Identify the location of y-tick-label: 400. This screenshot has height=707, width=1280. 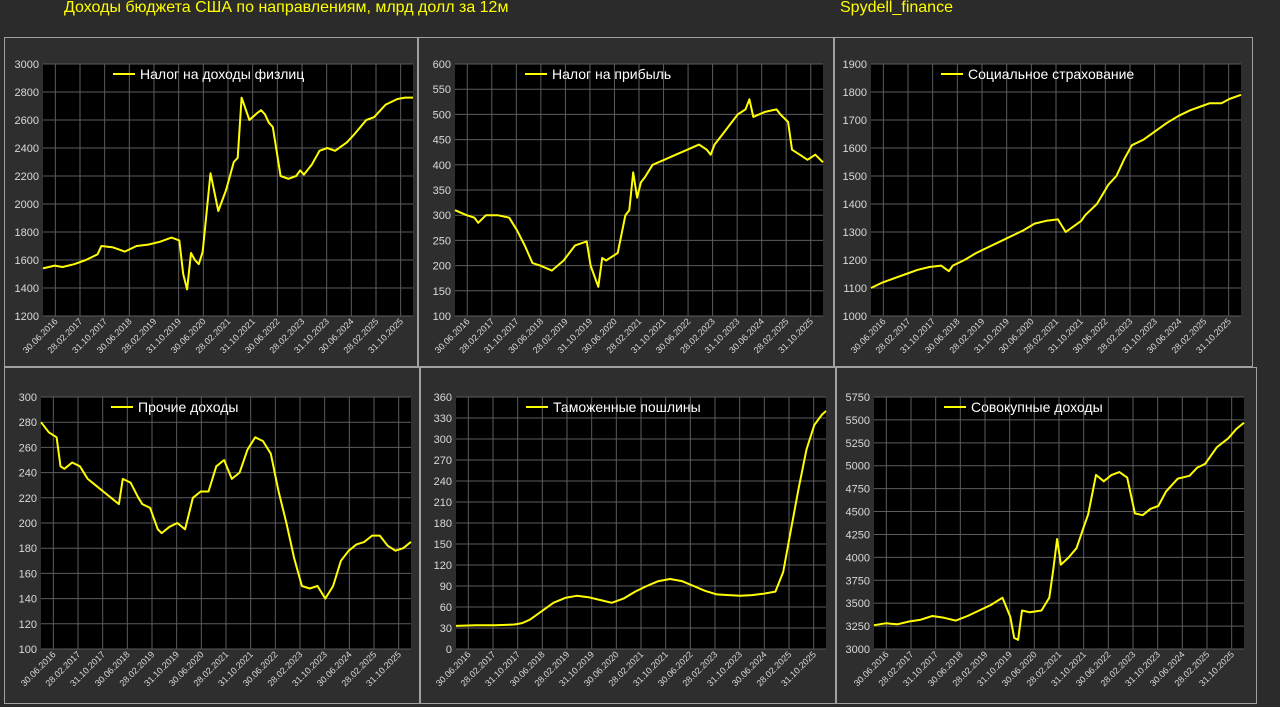
(442, 166).